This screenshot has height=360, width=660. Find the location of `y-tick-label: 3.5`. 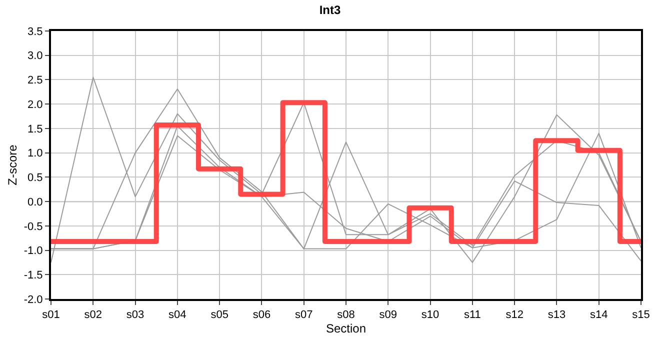

y-tick-label: 3.5 is located at coordinates (35, 32).